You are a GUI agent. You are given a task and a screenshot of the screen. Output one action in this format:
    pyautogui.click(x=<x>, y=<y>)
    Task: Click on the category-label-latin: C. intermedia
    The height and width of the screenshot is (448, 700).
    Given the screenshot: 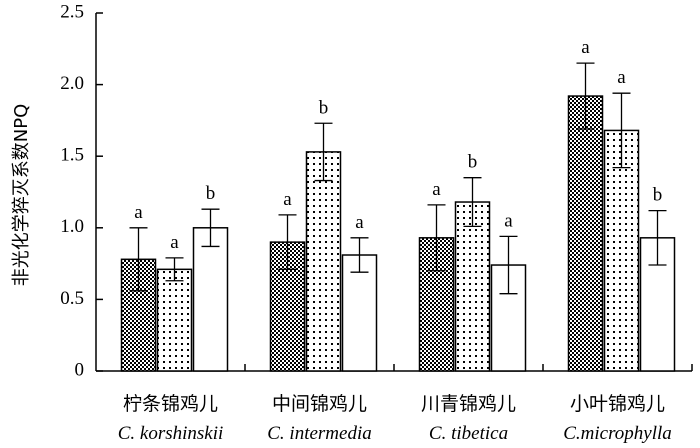 What is the action you would take?
    pyautogui.click(x=319, y=433)
    